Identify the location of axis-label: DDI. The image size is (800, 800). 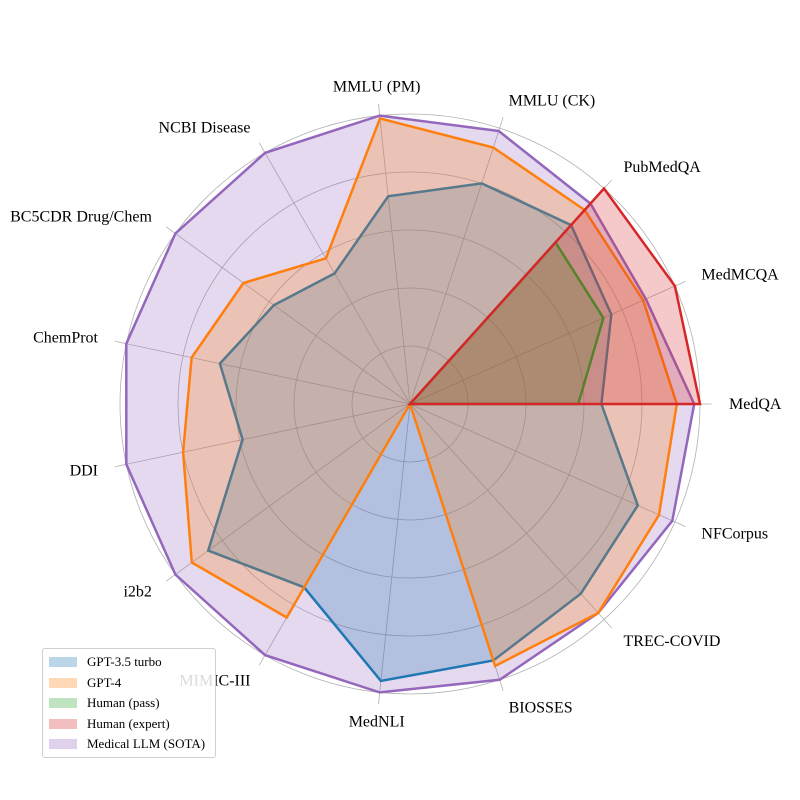
(84, 470).